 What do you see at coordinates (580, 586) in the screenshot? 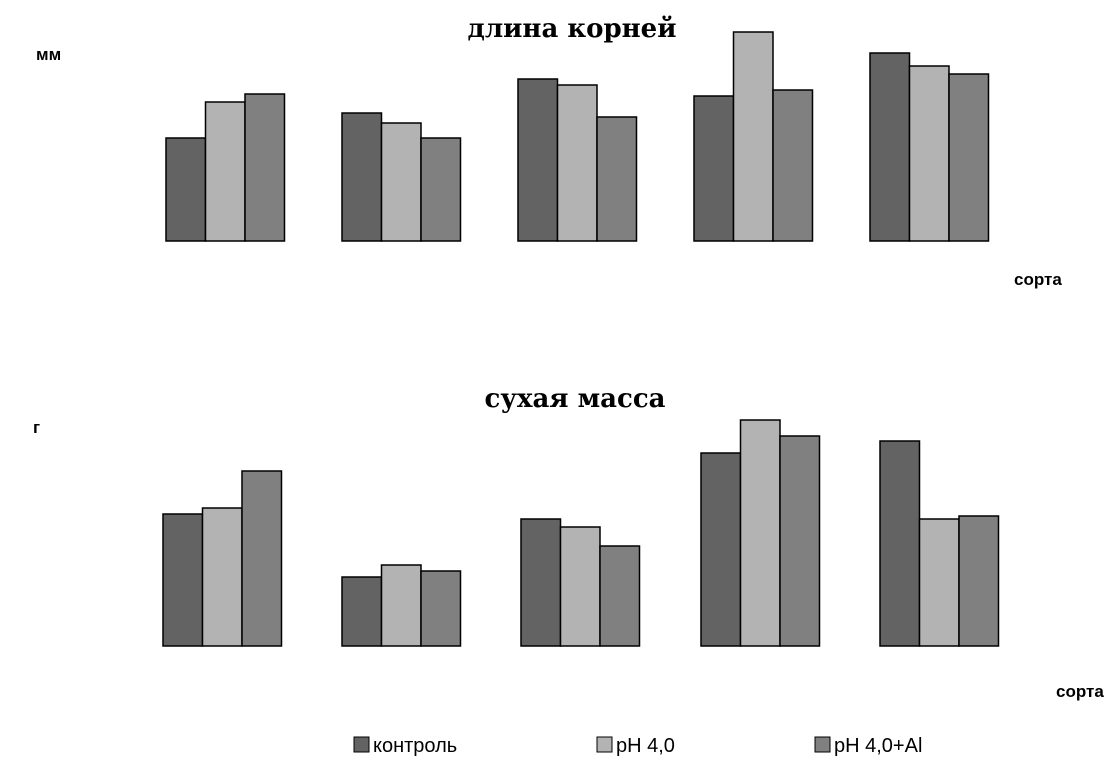
I see `bar-chart2-group3-series2` at bounding box center [580, 586].